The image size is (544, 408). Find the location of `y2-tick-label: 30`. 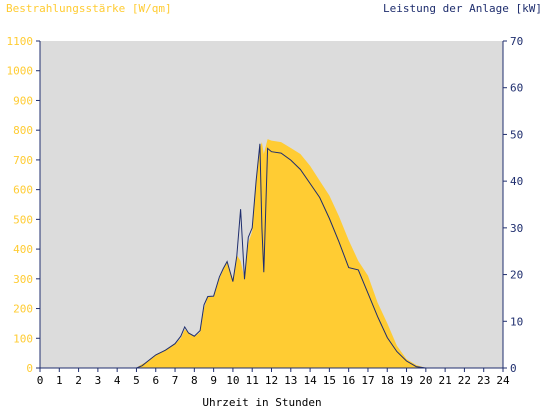

y2-tick-label: 30 is located at coordinates (516, 228).